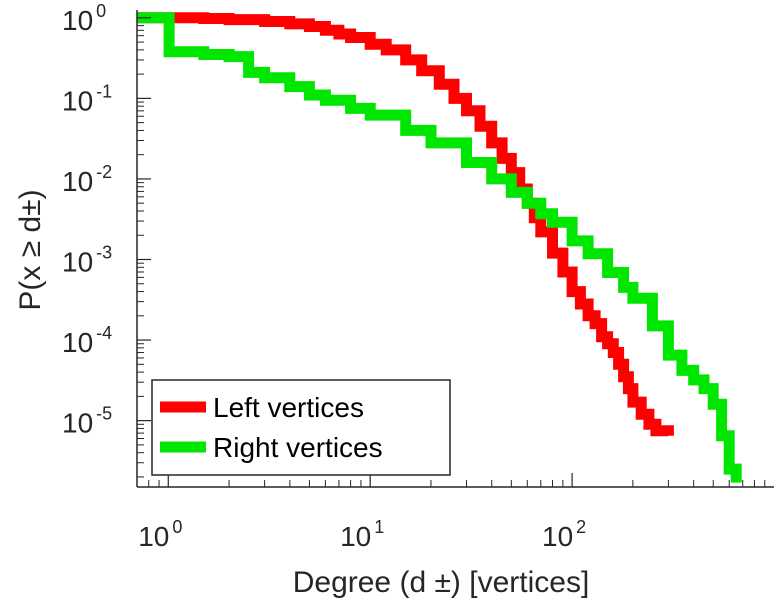 This screenshot has height=600, width=774. Describe the element at coordinates (288, 407) in the screenshot. I see `legend-label-left-vertices: Left vertices` at that location.